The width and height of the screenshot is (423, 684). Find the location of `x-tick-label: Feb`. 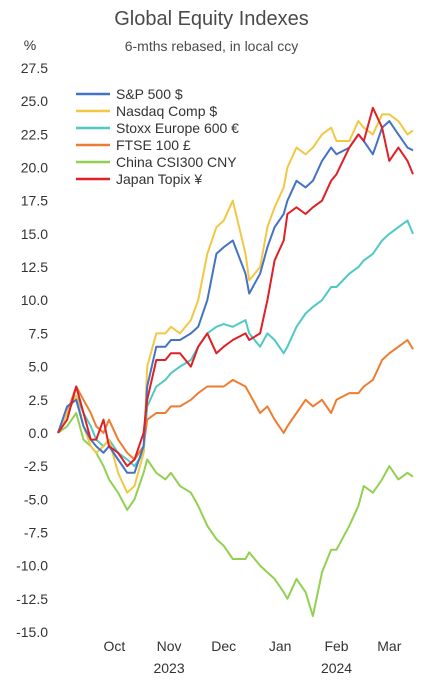

x-tick-label: Feb is located at coordinates (336, 646).